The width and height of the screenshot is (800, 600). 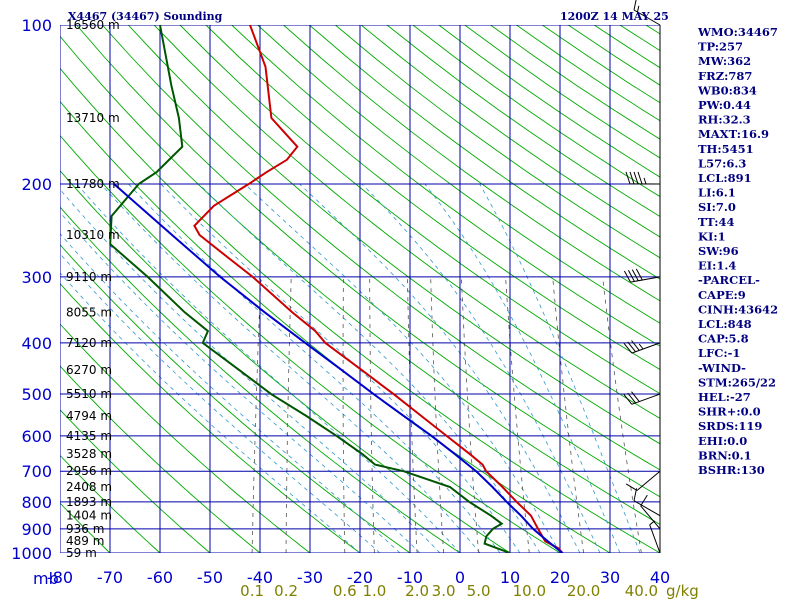 What do you see at coordinates (727, 90) in the screenshot?
I see `index-value: WB0:834` at bounding box center [727, 90].